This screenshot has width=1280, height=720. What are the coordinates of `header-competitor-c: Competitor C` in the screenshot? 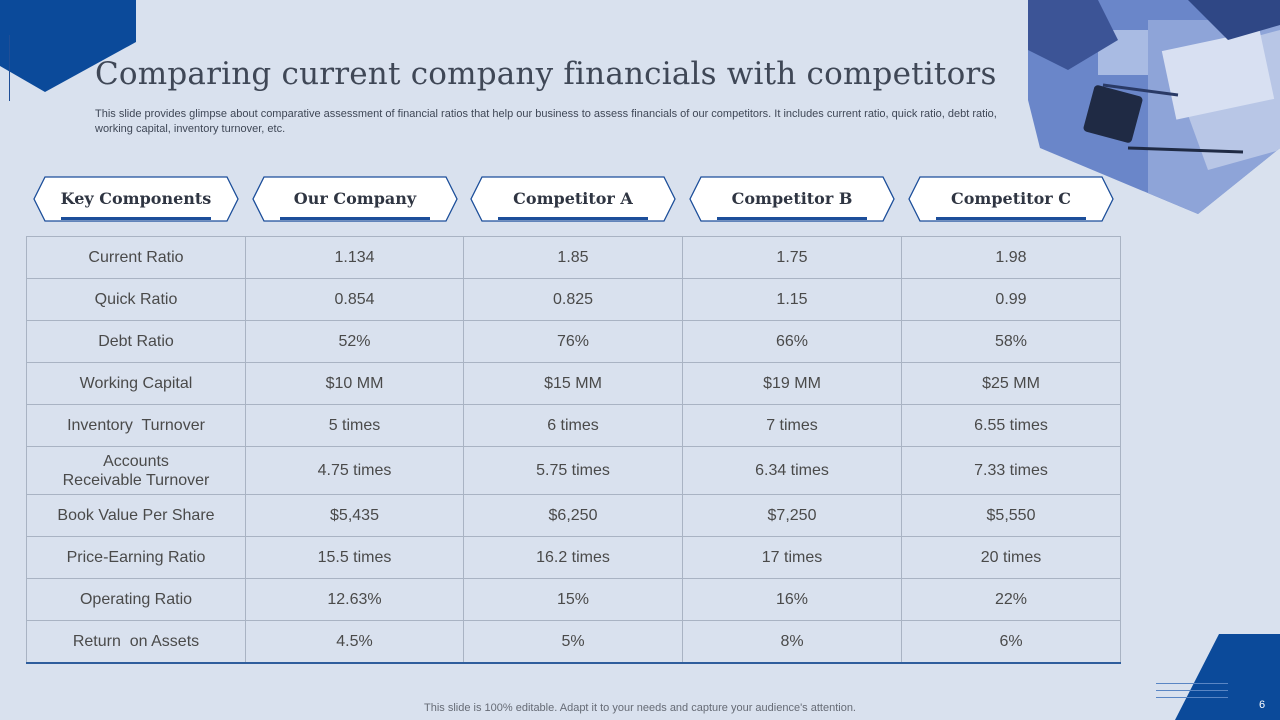 It's located at (1011, 199).